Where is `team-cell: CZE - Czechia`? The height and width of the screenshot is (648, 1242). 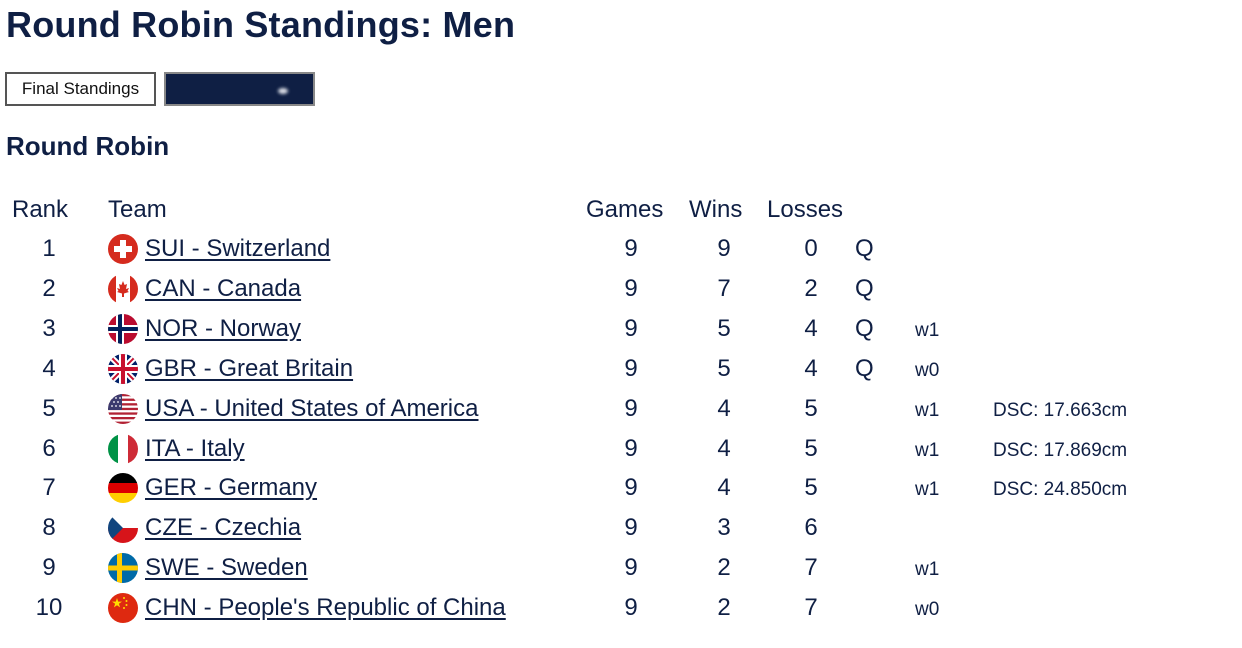
team-cell: CZE - Czechia is located at coordinates (223, 528).